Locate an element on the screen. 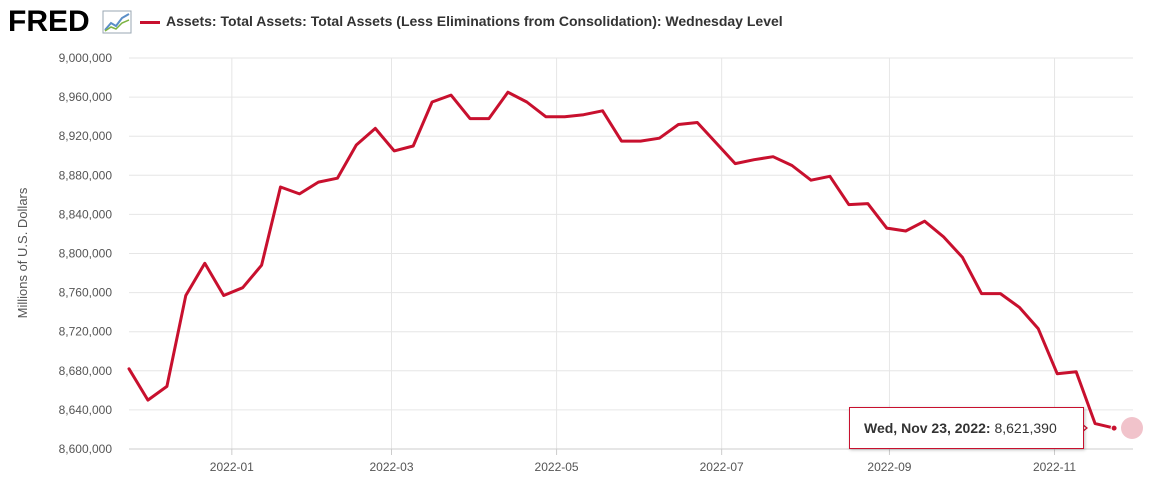  y-tick-label: 8,800,000 is located at coordinates (86, 254).